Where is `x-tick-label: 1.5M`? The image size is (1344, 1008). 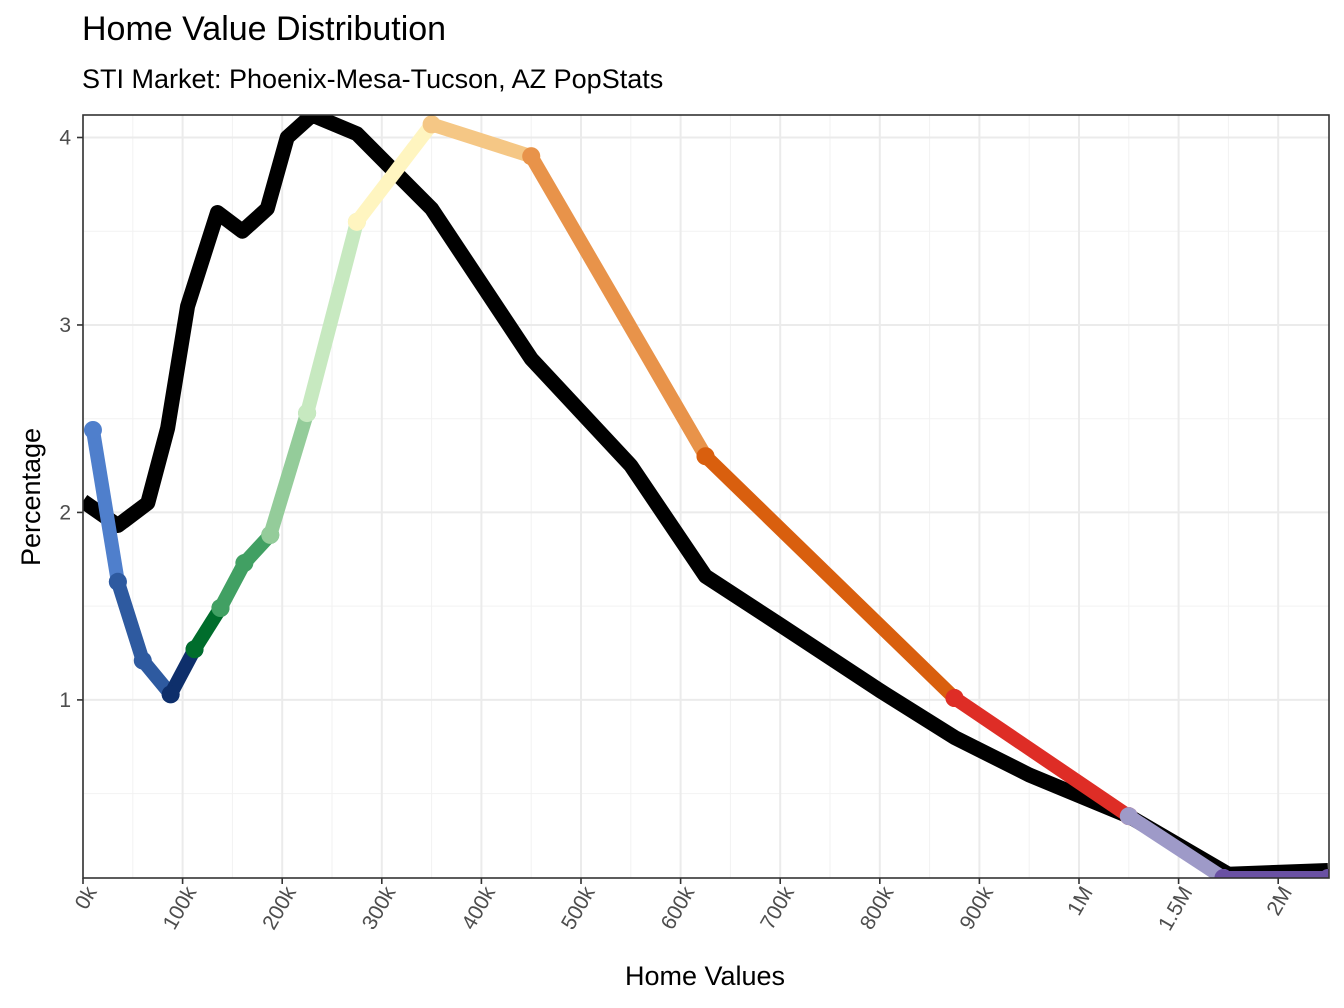
x-tick-label: 1.5M is located at coordinates (1175, 909).